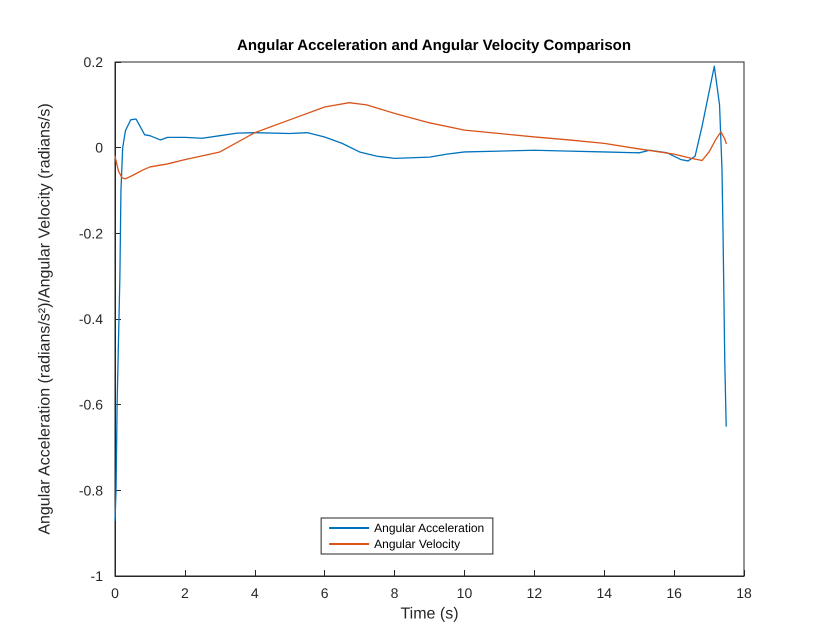 The width and height of the screenshot is (814, 642). I want to click on y-tick-label: 0.2, so click(94, 62).